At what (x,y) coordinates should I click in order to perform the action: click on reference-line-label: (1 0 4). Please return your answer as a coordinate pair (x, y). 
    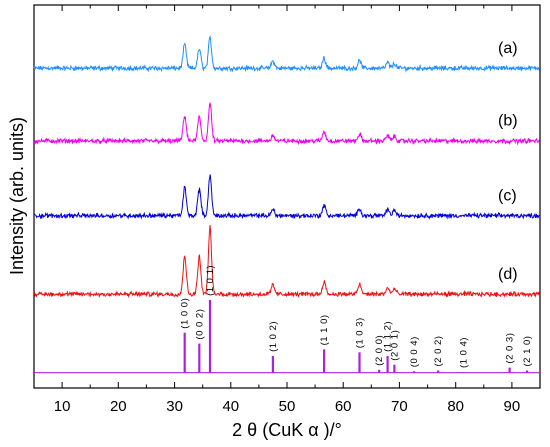
    Looking at the image, I should click on (464, 352).